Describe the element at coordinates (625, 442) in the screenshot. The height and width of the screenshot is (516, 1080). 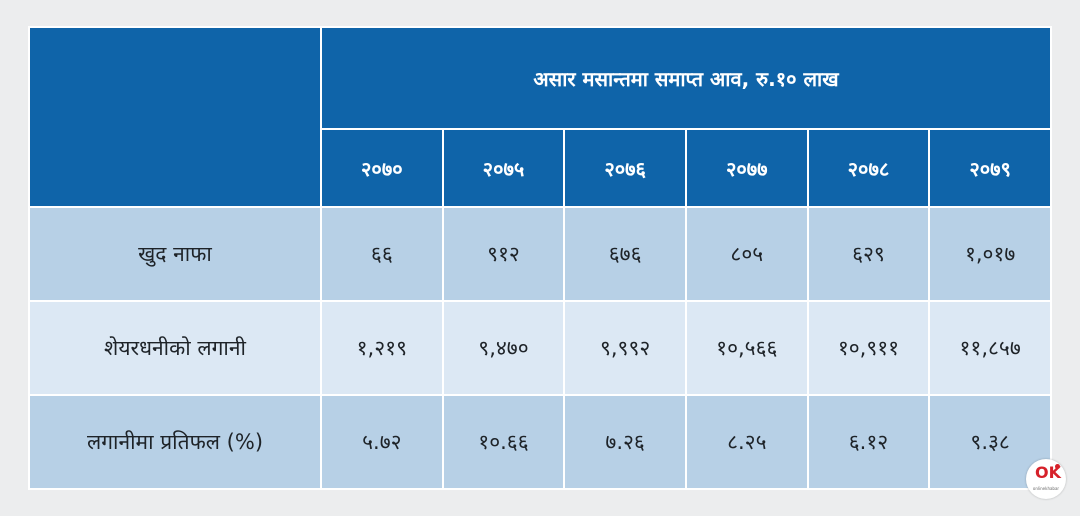
I see `table-cell: ७.२६` at that location.